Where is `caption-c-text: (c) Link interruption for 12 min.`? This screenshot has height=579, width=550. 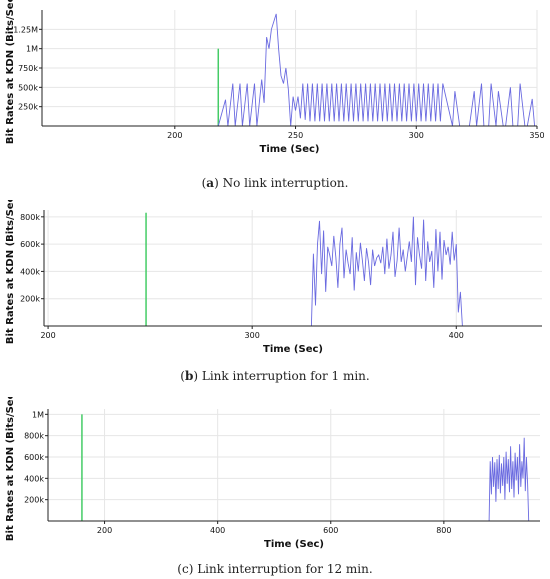
caption-c-text: (c) Link interruption for 12 min. is located at coordinates (275, 569).